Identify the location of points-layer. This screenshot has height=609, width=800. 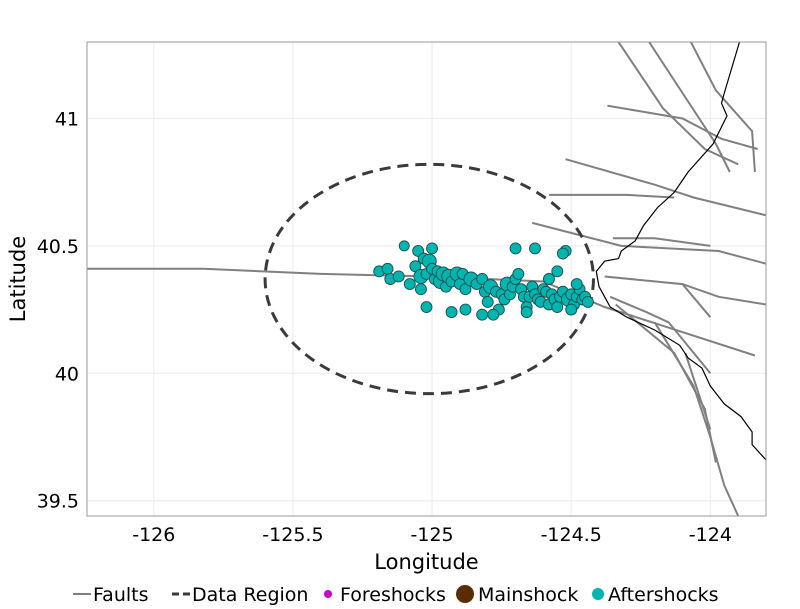
(483, 280).